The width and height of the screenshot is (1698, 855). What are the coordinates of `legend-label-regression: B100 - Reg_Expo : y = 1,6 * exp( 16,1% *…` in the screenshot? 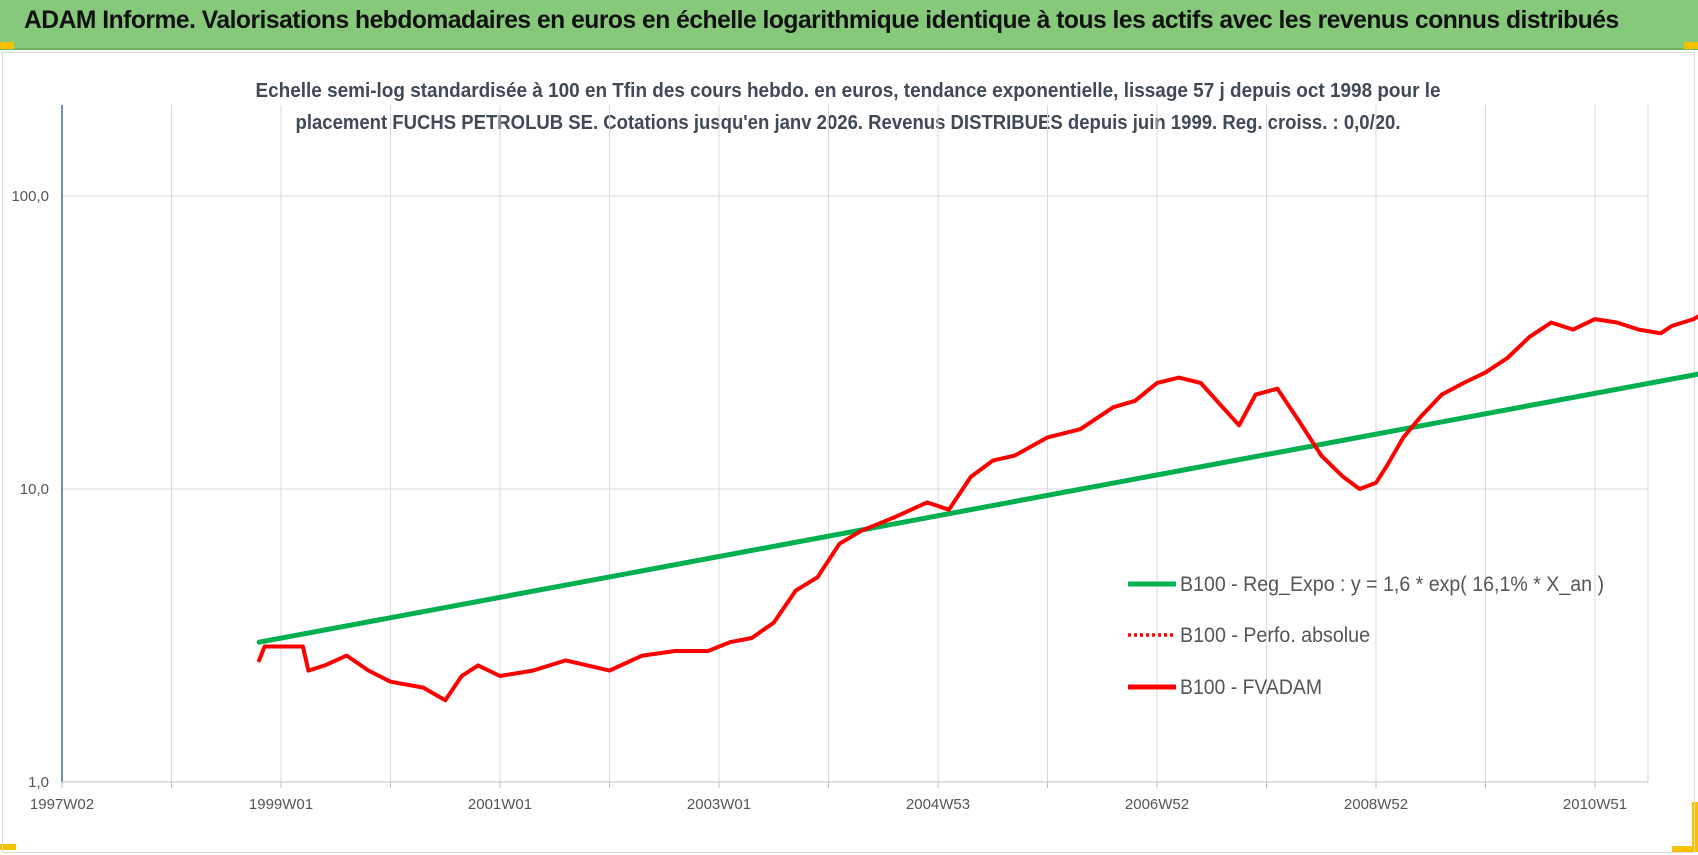 It's located at (1392, 584).